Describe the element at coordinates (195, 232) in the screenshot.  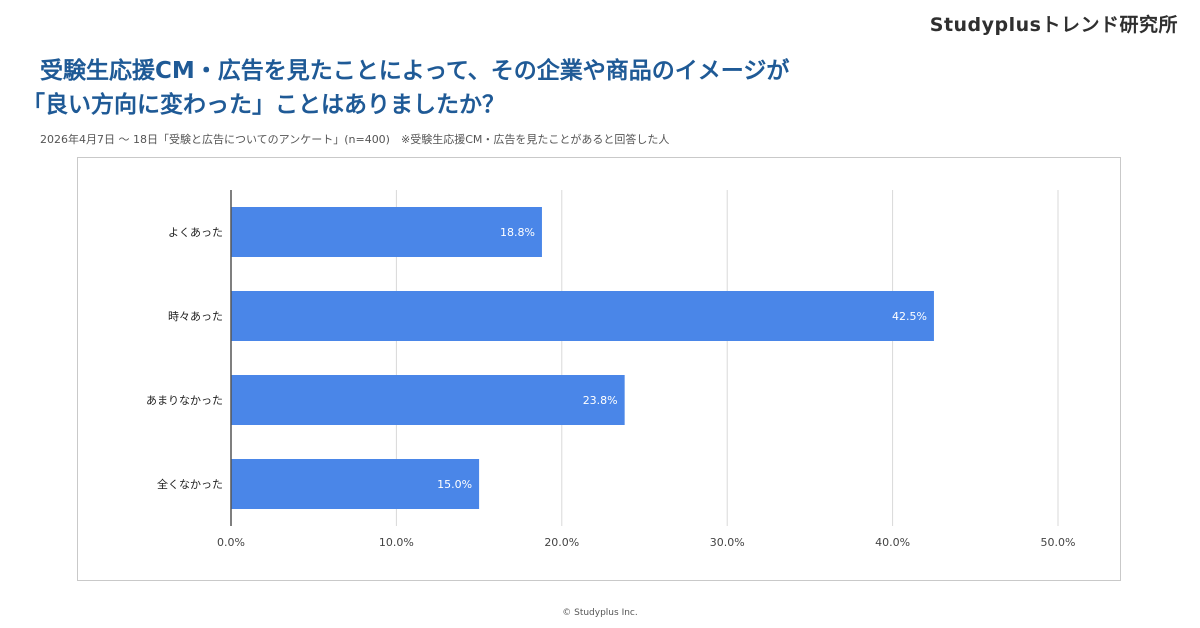
I see `category-label: よくあった` at that location.